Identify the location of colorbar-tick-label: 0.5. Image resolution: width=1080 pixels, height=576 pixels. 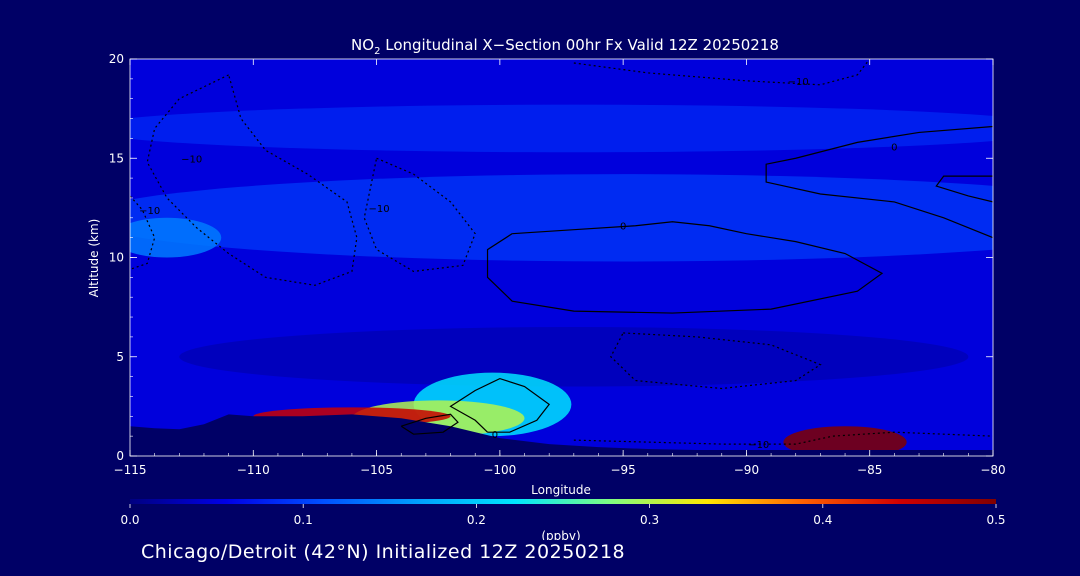
(995, 520).